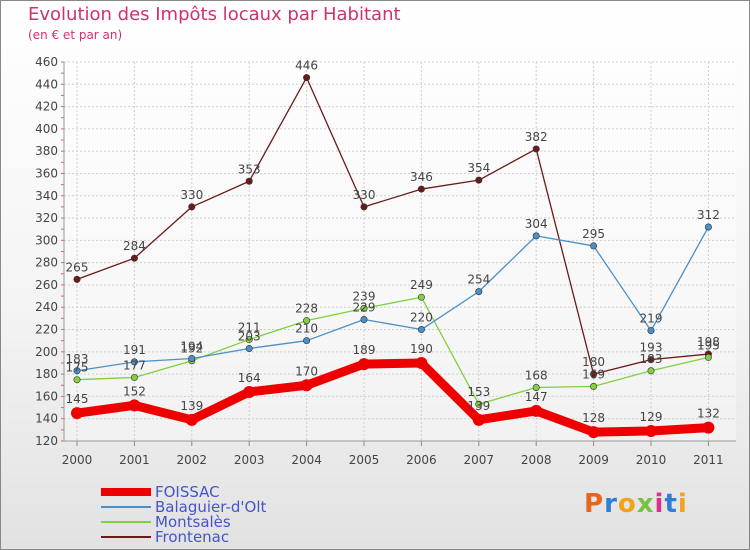 This screenshot has width=750, height=550. Describe the element at coordinates (77, 359) in the screenshot. I see `data-label: 183` at that location.